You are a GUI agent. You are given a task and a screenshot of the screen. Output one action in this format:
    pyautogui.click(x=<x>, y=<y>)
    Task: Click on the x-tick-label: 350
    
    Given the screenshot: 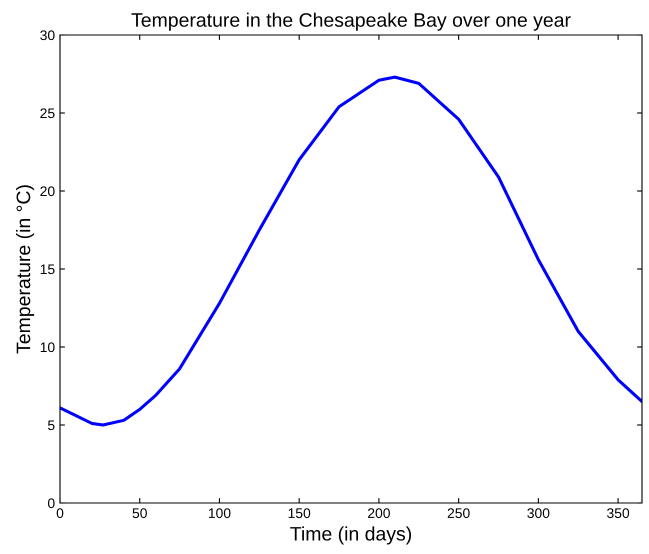 What is the action you would take?
    pyautogui.click(x=618, y=513)
    